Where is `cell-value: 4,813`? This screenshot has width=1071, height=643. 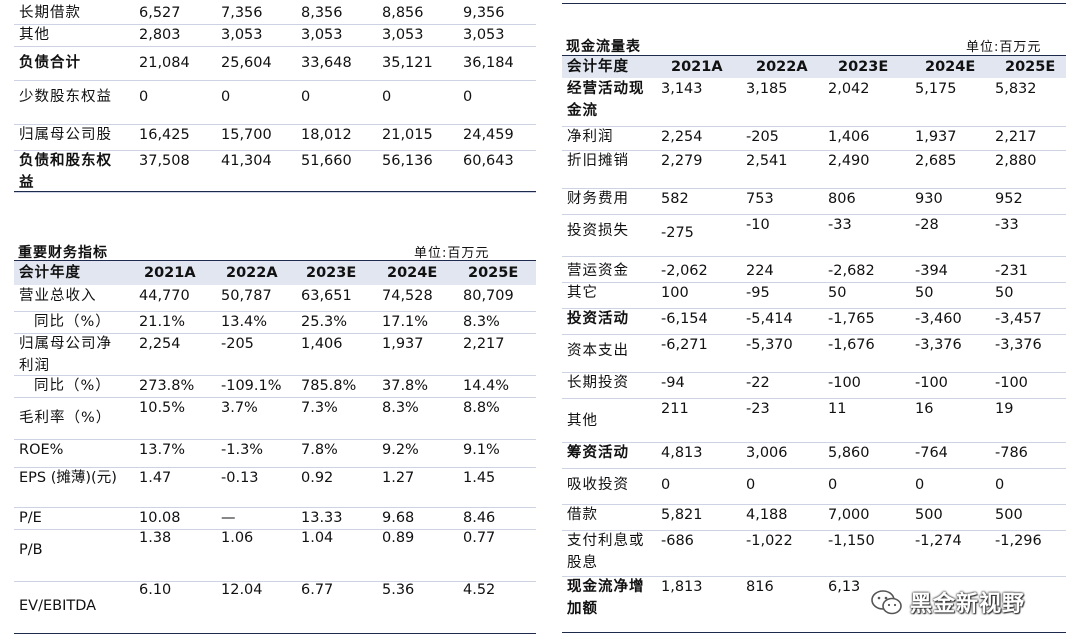 cell-value: 4,813 is located at coordinates (682, 453).